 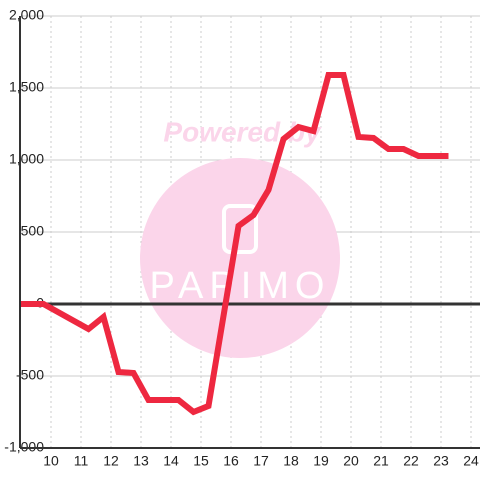 What do you see at coordinates (26, 159) in the screenshot?
I see `y-tick-label: 1,000` at bounding box center [26, 159].